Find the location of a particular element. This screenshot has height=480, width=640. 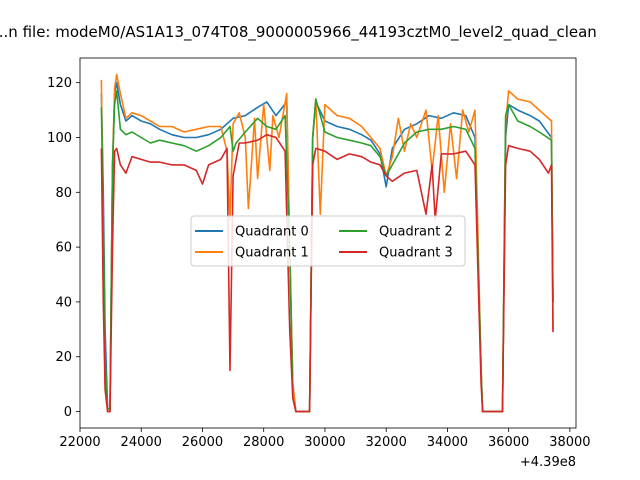

x-tick-label: 36000 is located at coordinates (508, 442).